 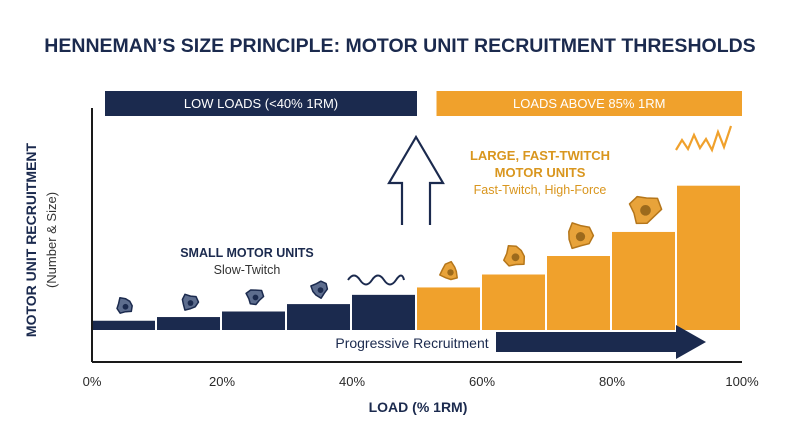 What do you see at coordinates (31, 239) in the screenshot?
I see `y-axis-label: MOTOR UNIT RECRUITMENT` at bounding box center [31, 239].